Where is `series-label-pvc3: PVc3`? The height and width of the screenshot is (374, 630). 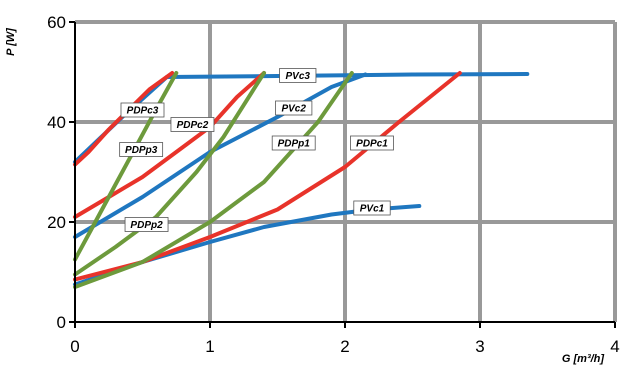
series-label-pvc3: PVc3 is located at coordinates (298, 75).